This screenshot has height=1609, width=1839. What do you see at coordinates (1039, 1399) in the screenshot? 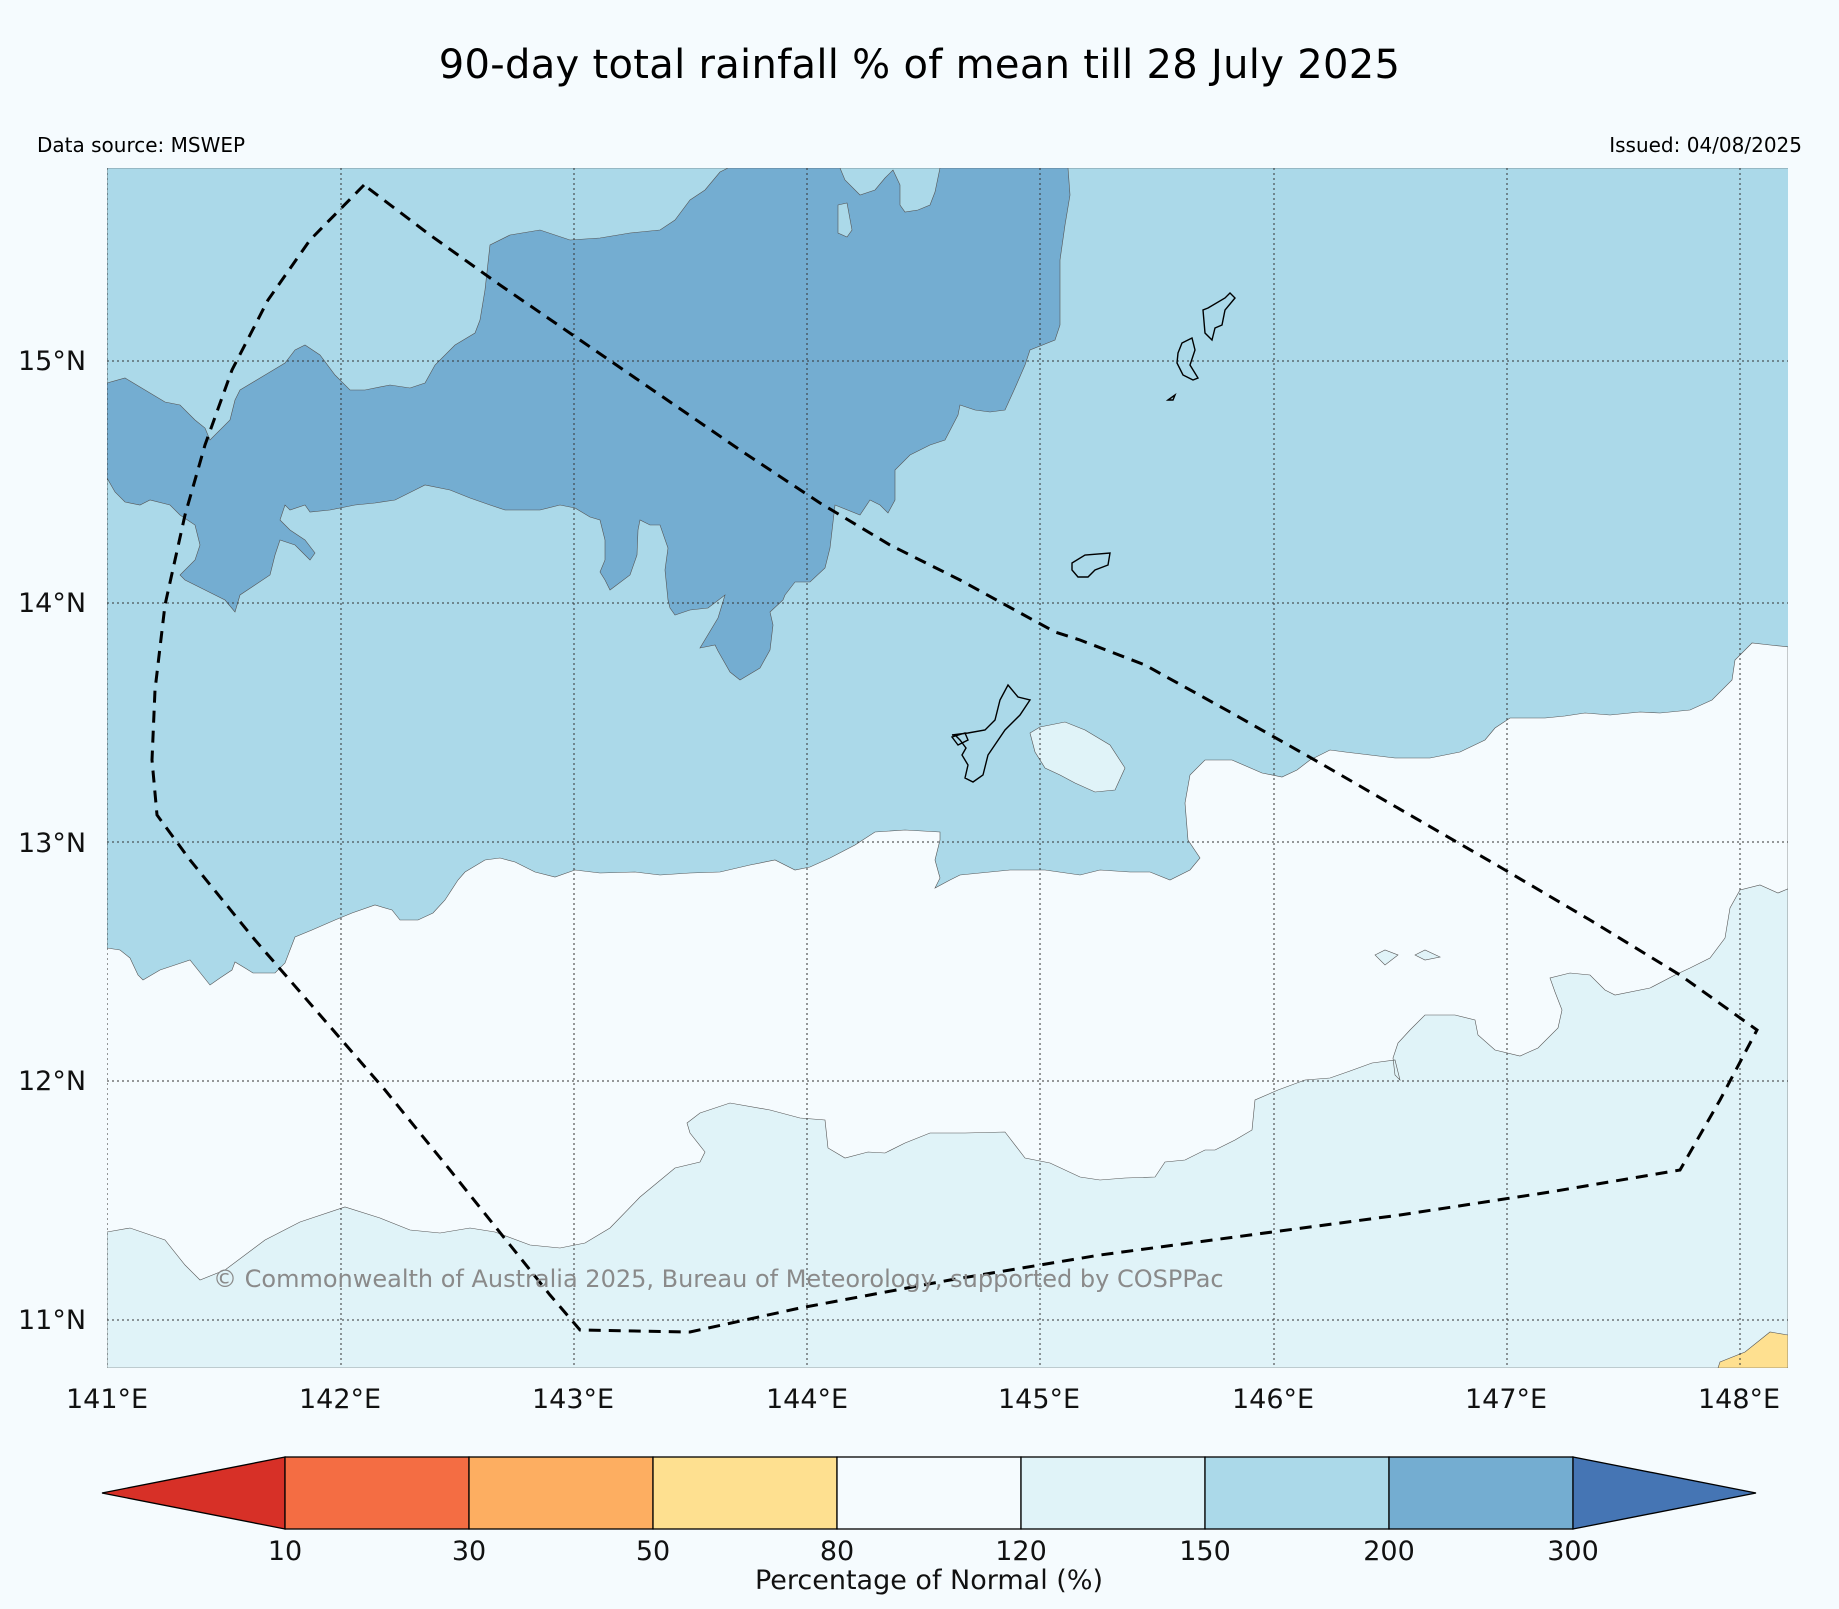
I see `lon-label: 145°E` at bounding box center [1039, 1399].